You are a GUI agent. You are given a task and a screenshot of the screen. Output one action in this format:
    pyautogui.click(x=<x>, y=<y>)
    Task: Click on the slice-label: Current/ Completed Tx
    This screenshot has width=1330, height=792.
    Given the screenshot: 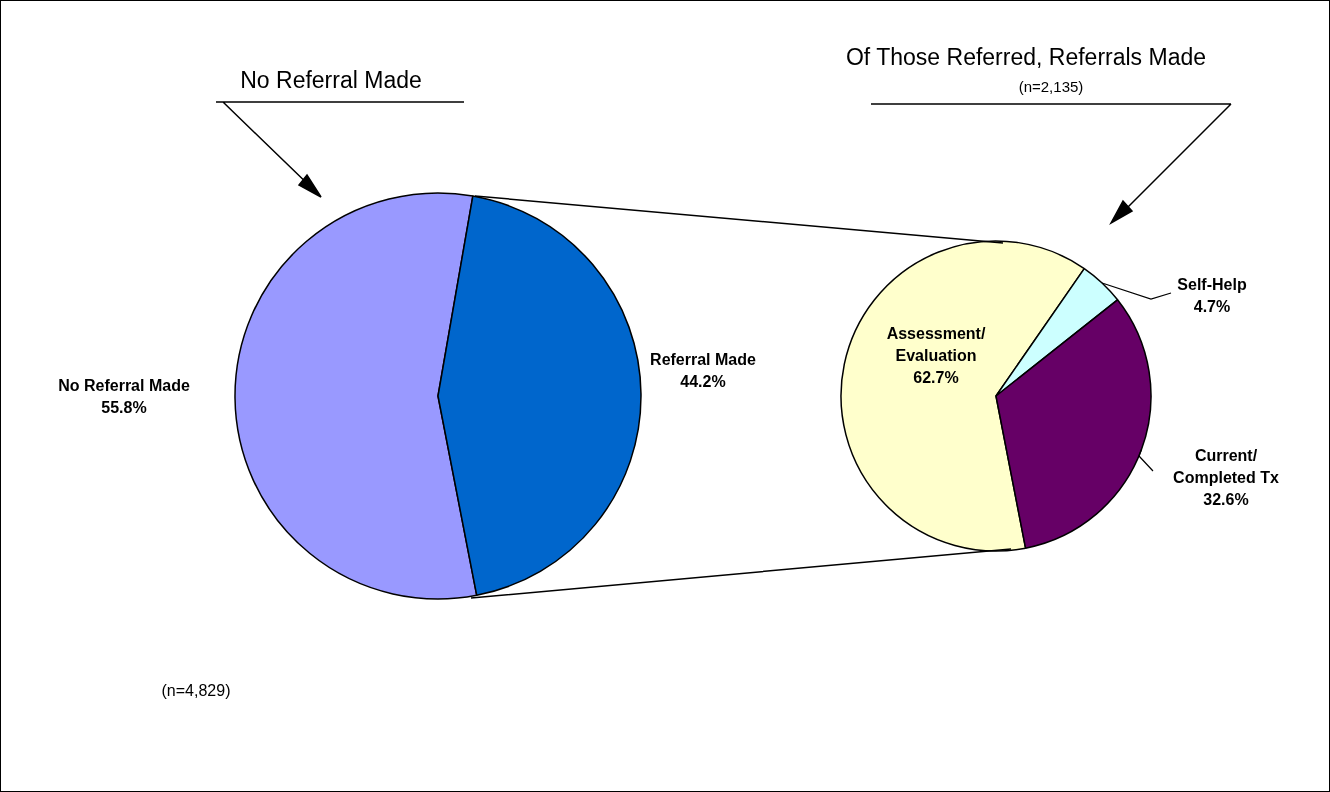 What is the action you would take?
    pyautogui.click(x=1226, y=467)
    